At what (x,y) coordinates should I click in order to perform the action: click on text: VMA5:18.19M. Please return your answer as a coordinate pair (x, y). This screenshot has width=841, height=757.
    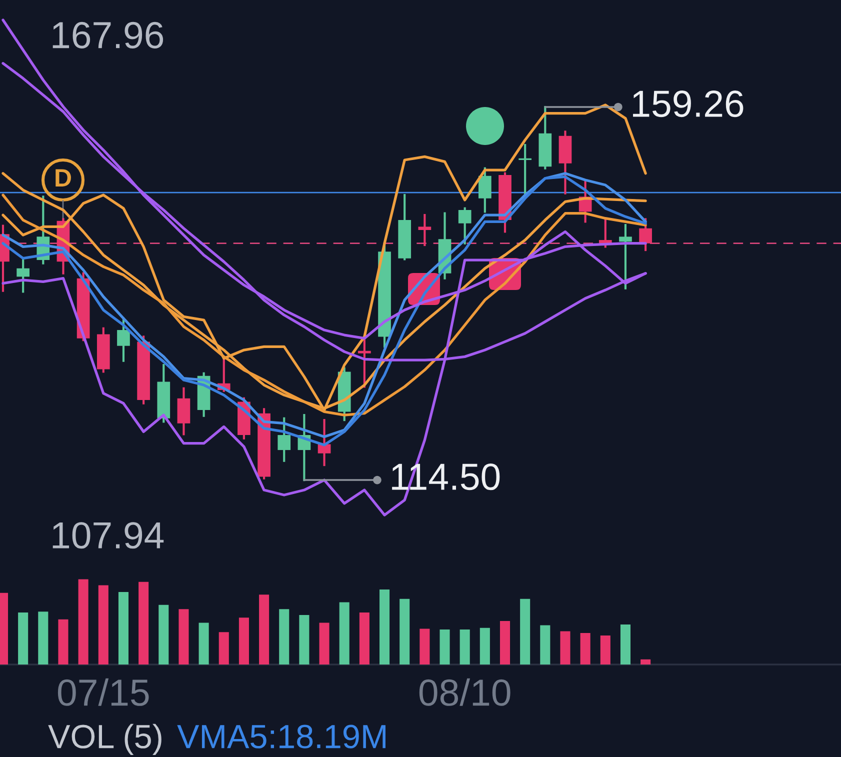
    Looking at the image, I should click on (281, 736).